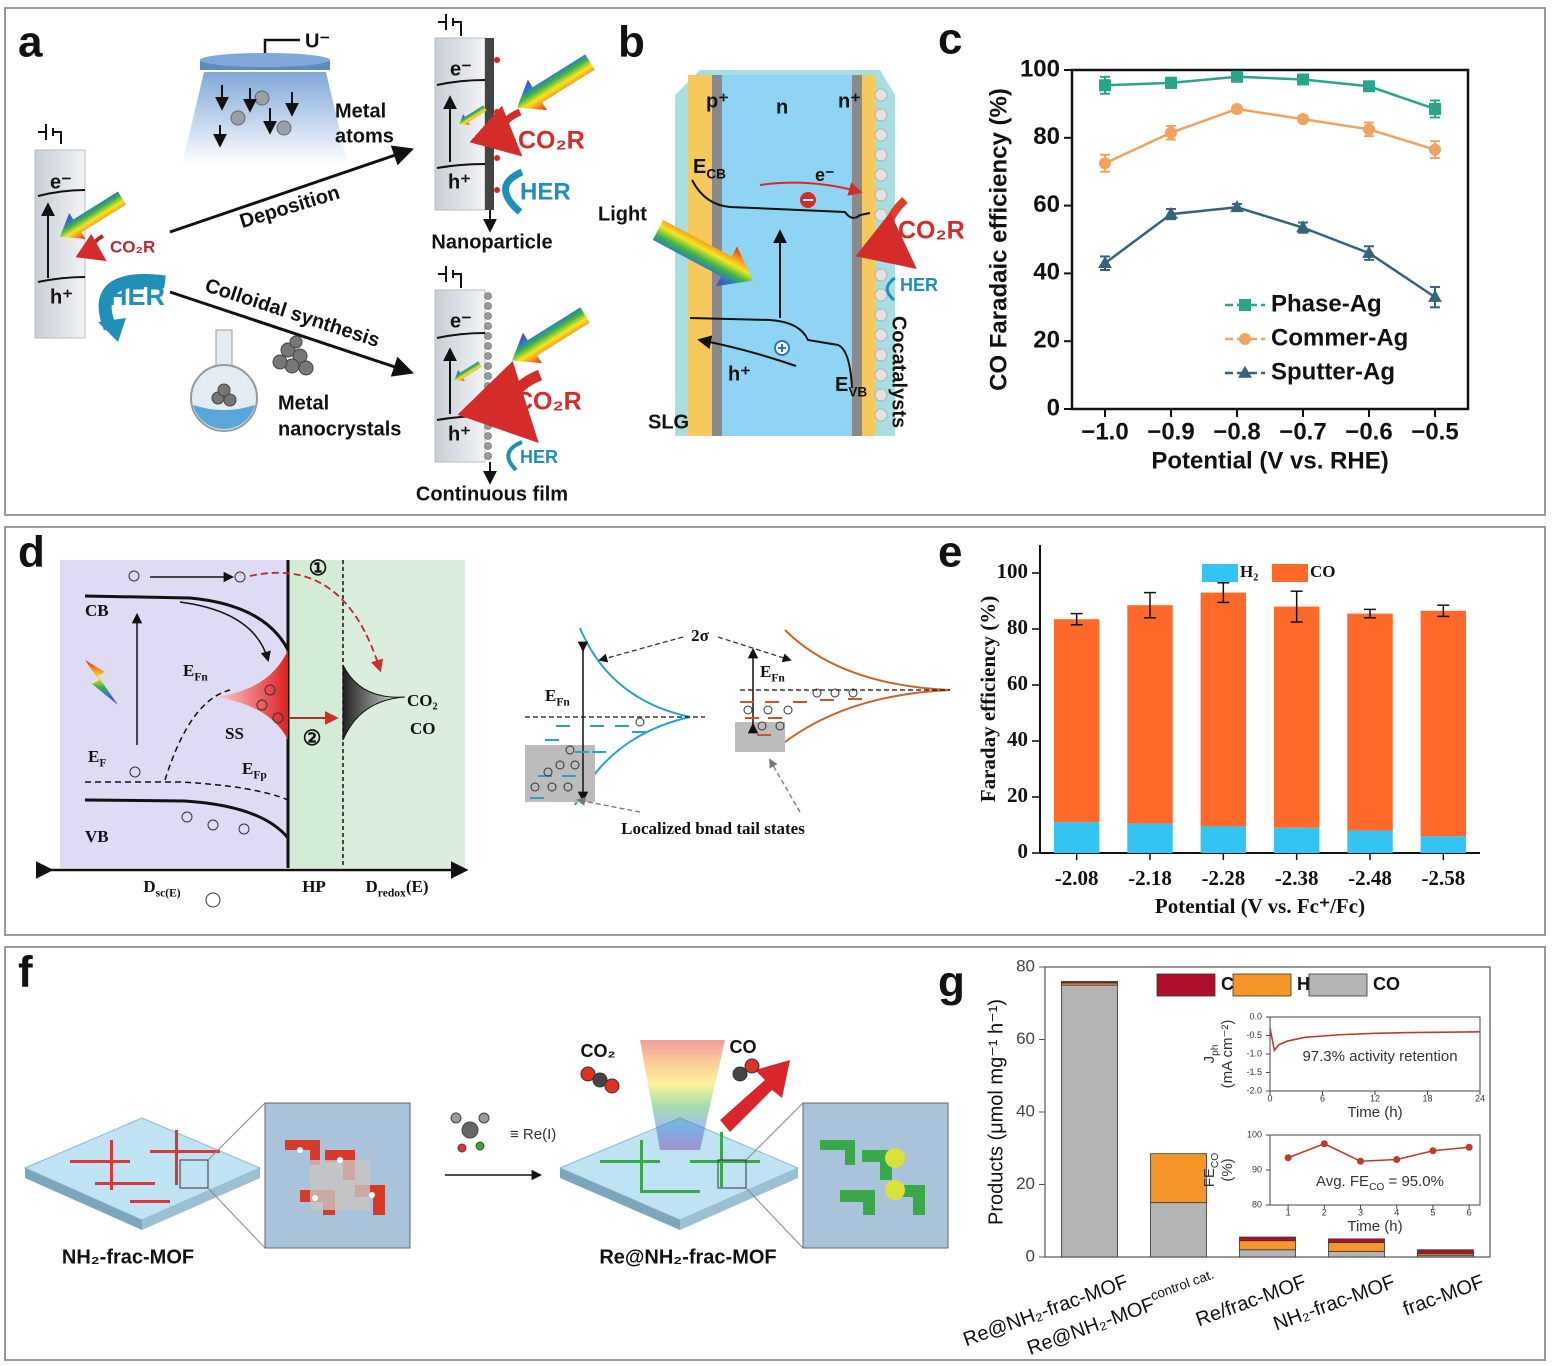 This screenshot has height=1366, width=1552. I want to click on label: Time (h), so click(1374, 1112).